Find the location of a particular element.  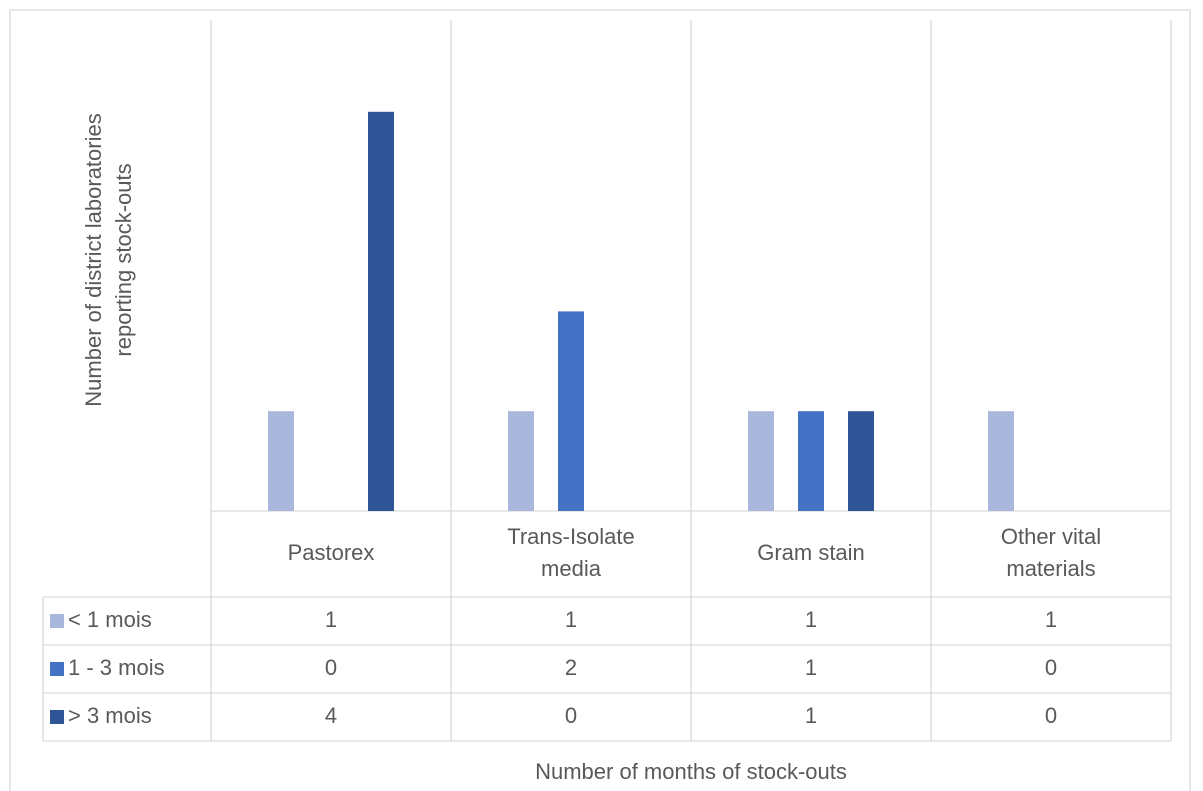

x-tick-label: Other vital materials is located at coordinates (1051, 552).